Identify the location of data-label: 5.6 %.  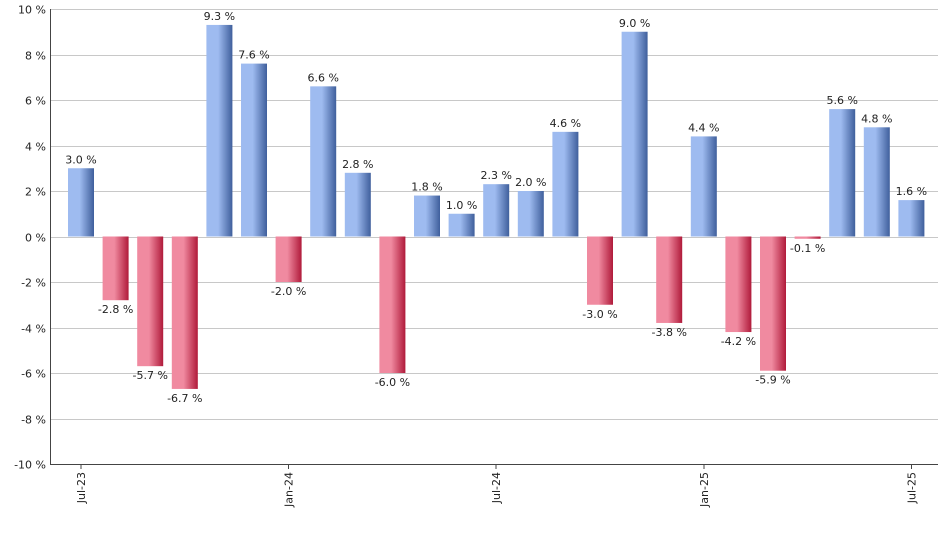
(841, 100).